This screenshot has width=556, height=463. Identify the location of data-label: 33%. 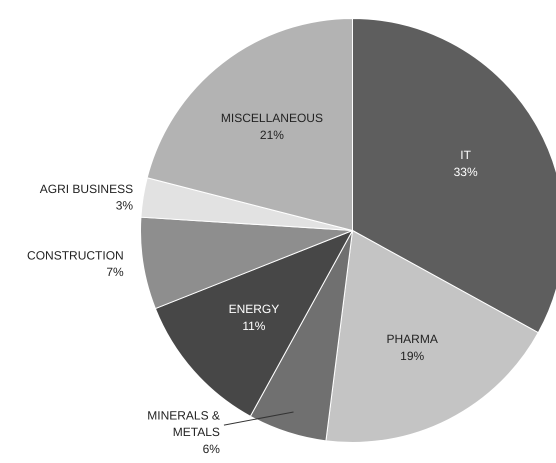
(466, 171).